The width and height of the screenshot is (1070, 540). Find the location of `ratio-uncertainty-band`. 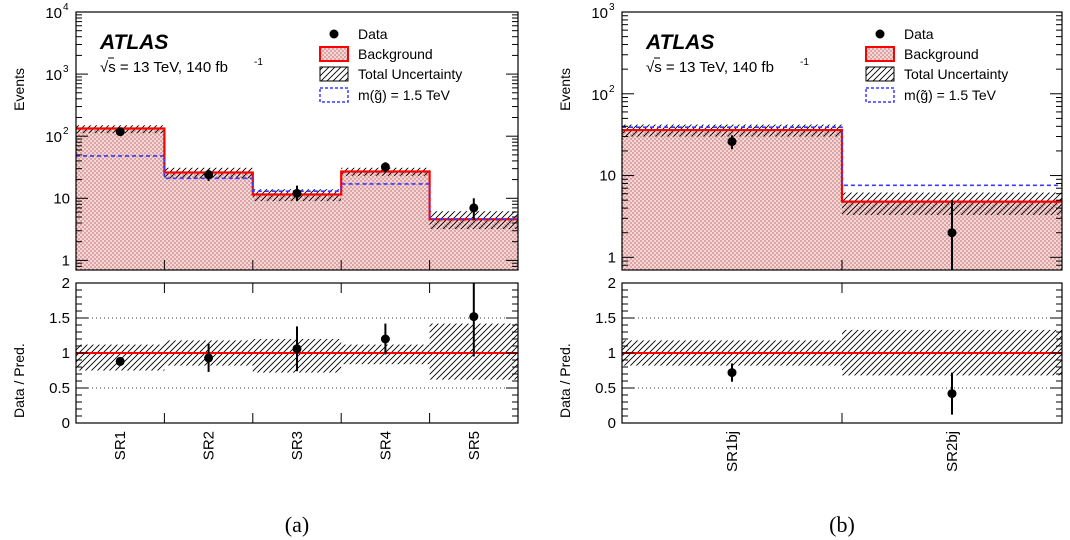

ratio-uncertainty-band is located at coordinates (385, 354).